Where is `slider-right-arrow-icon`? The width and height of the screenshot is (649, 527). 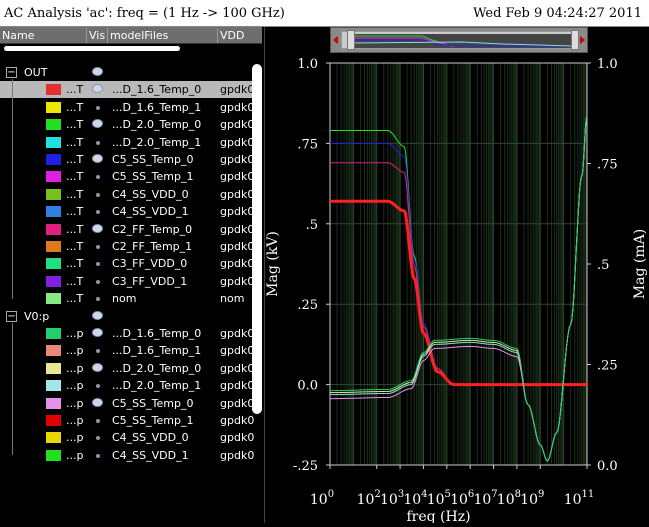 slider-right-arrow-icon is located at coordinates (582, 40).